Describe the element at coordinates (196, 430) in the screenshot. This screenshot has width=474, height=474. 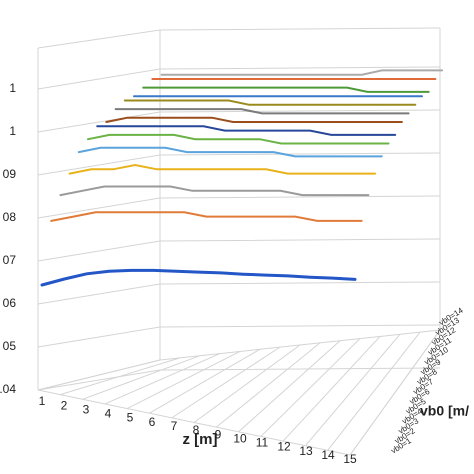
I see `x-tick-label: 8` at that location.